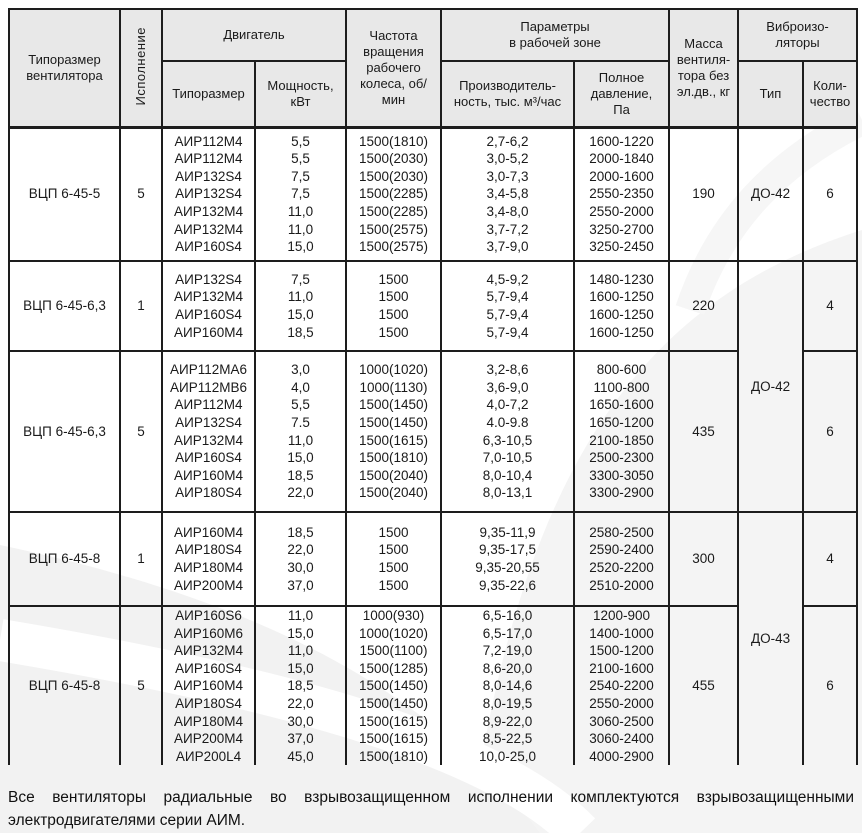  I want to click on header-execution: Исполнение, so click(141, 68).